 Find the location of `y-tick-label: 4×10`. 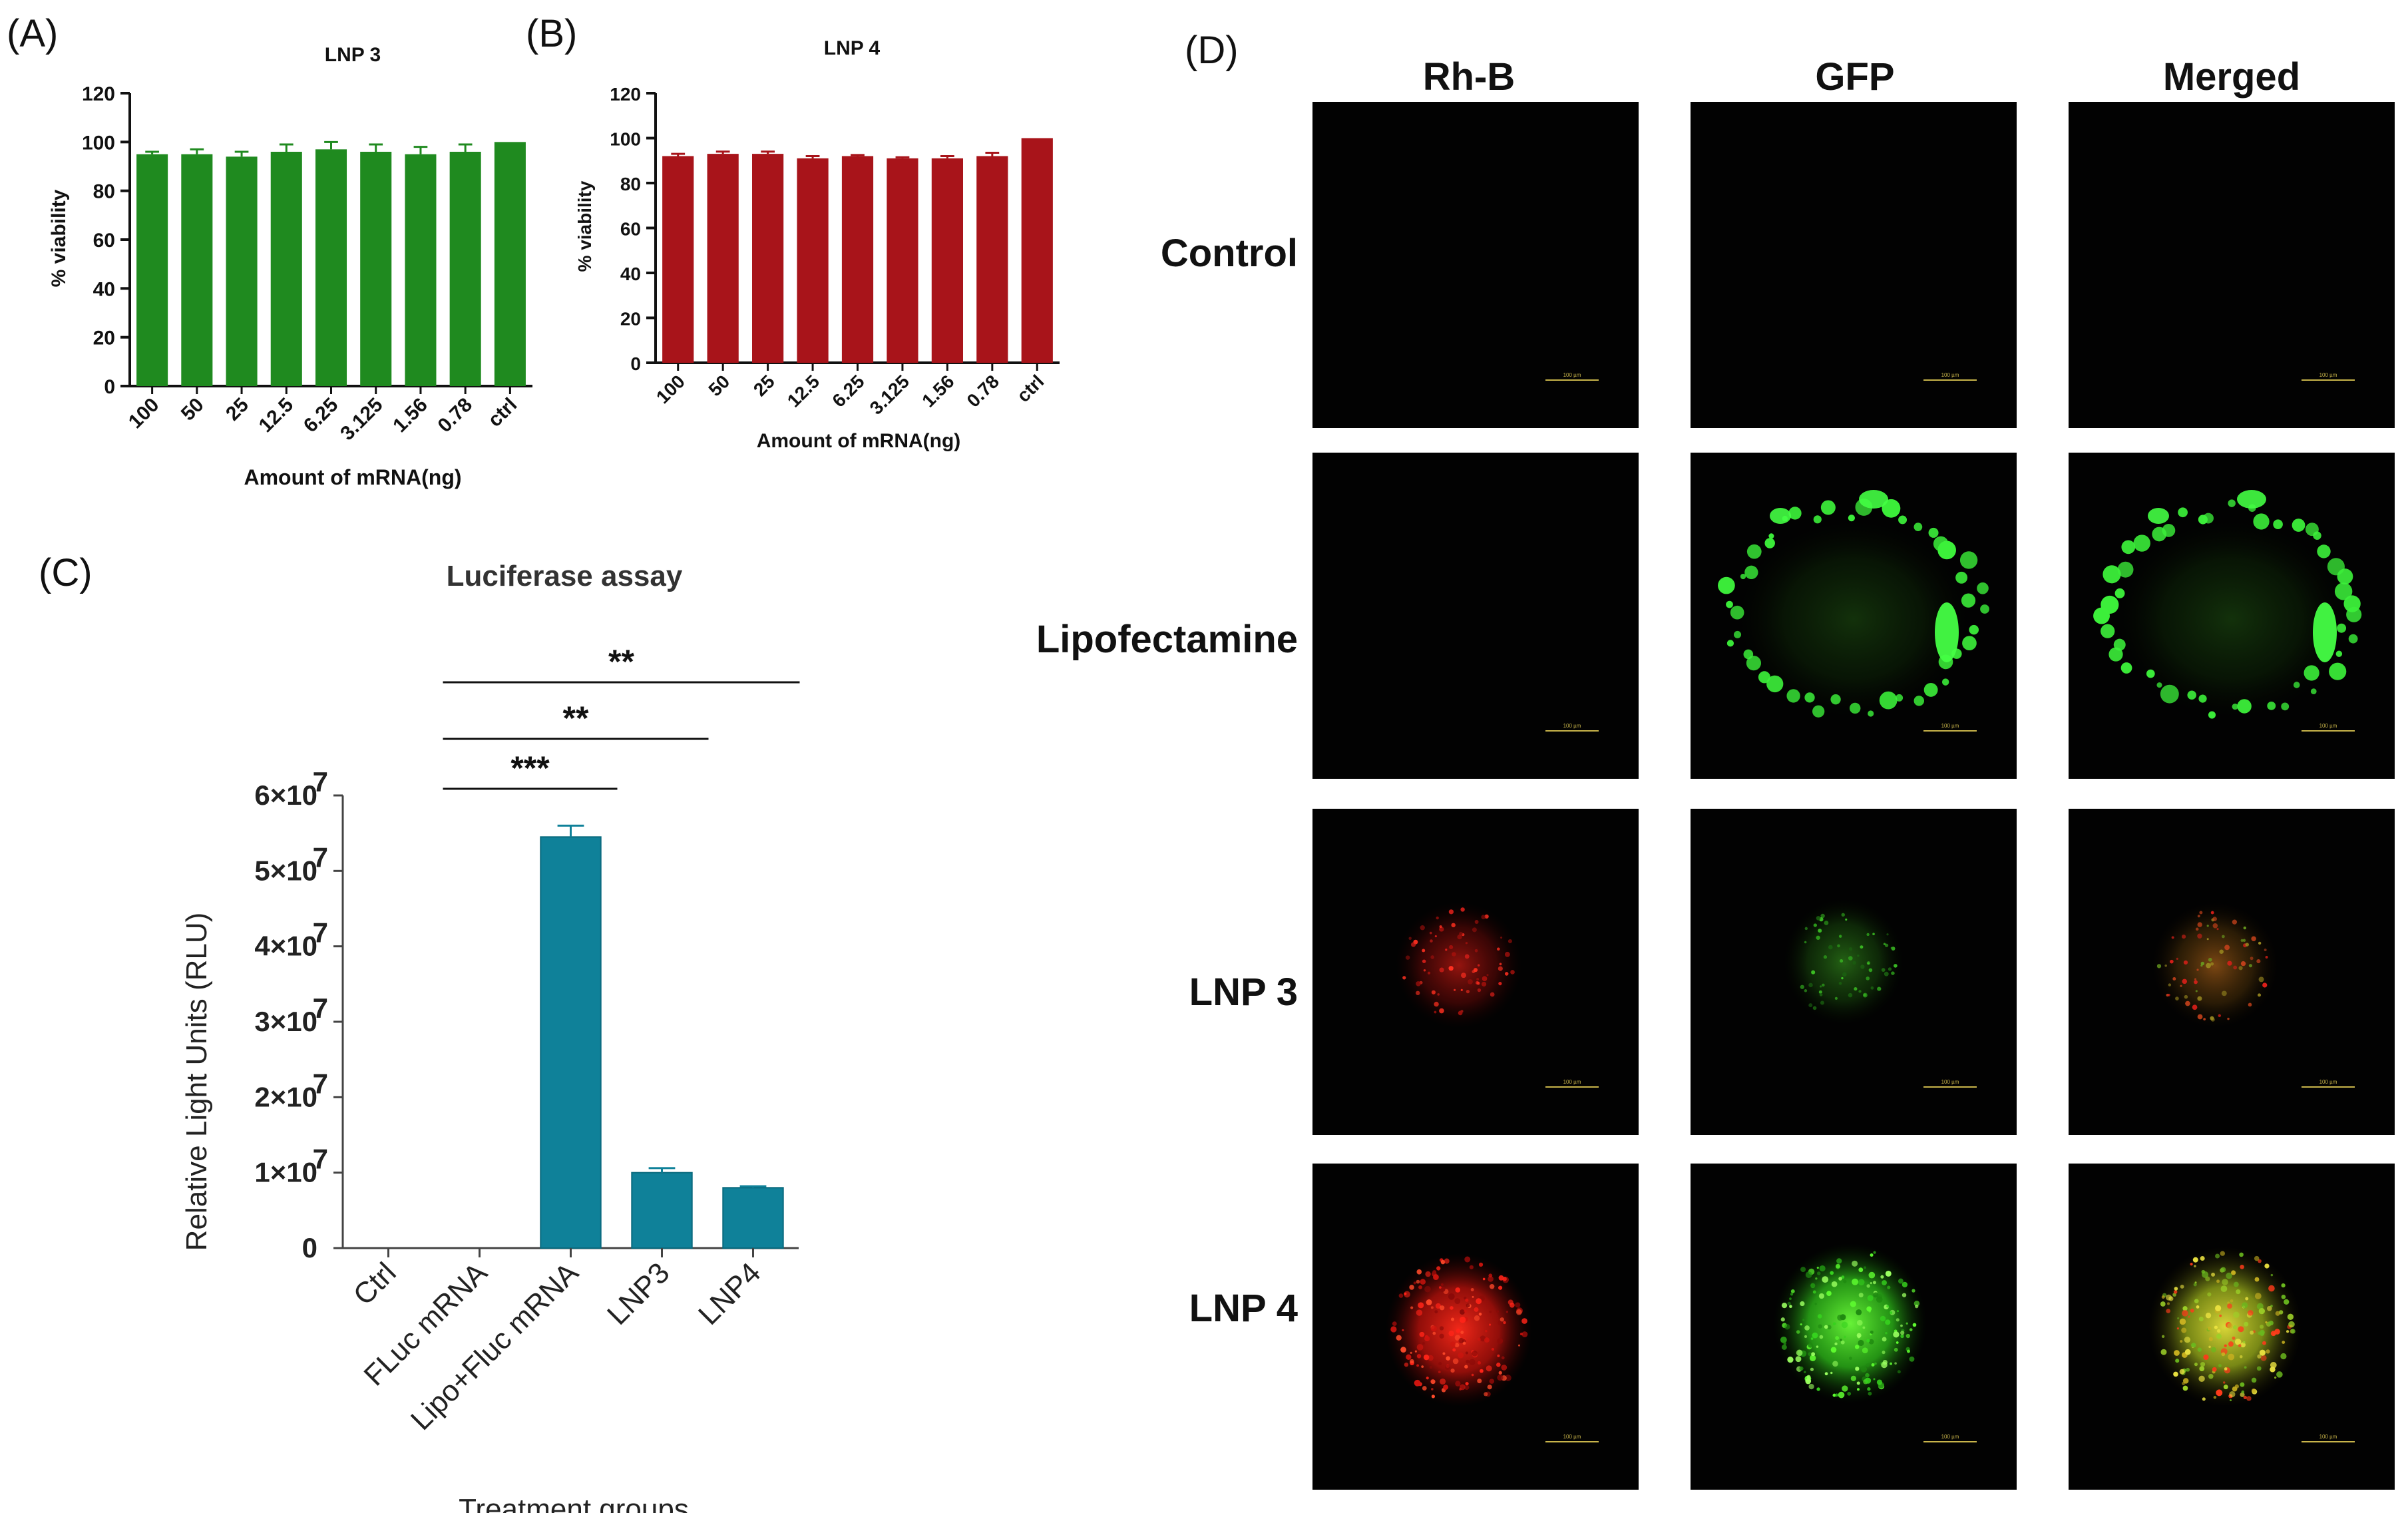

y-tick-label: 4×10 is located at coordinates (285, 946).